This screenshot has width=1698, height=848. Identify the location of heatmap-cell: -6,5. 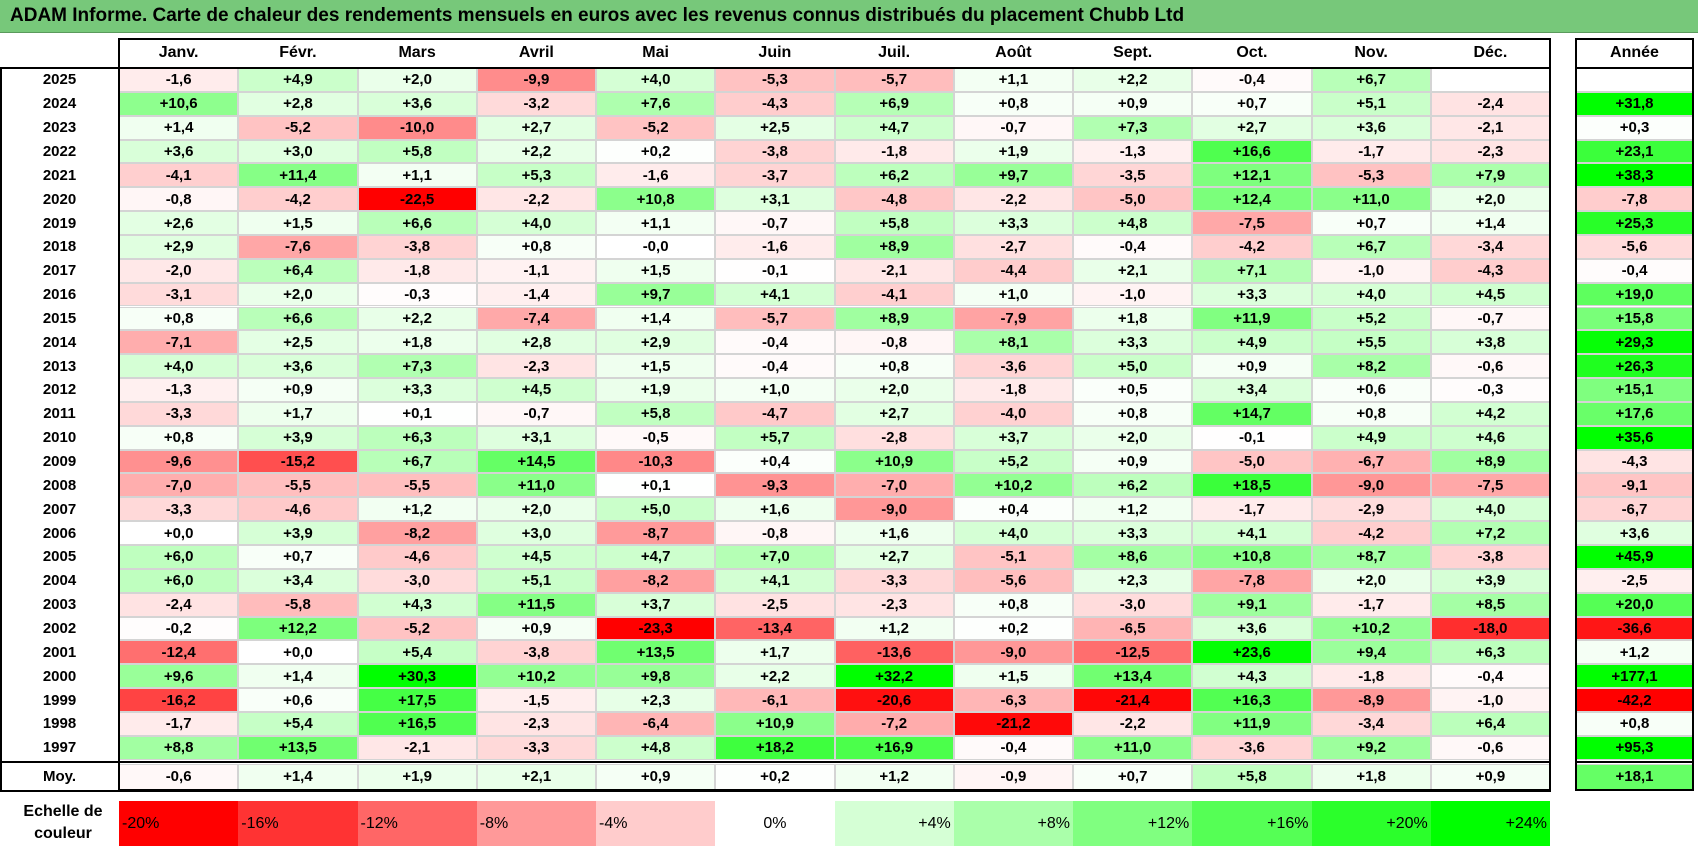
(1133, 628).